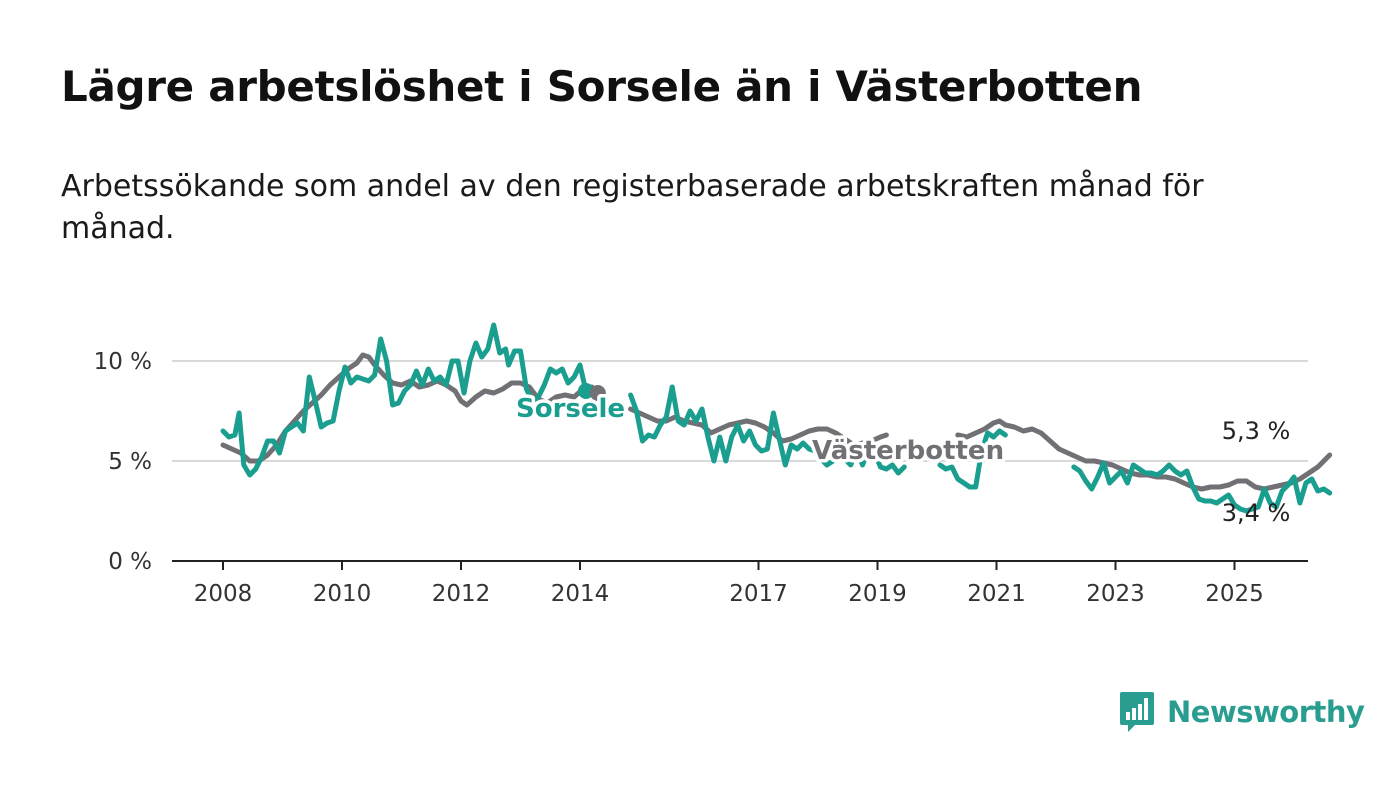 This screenshot has height=794, width=1400. Describe the element at coordinates (461, 594) in the screenshot. I see `x-tick-label: 2012` at that location.